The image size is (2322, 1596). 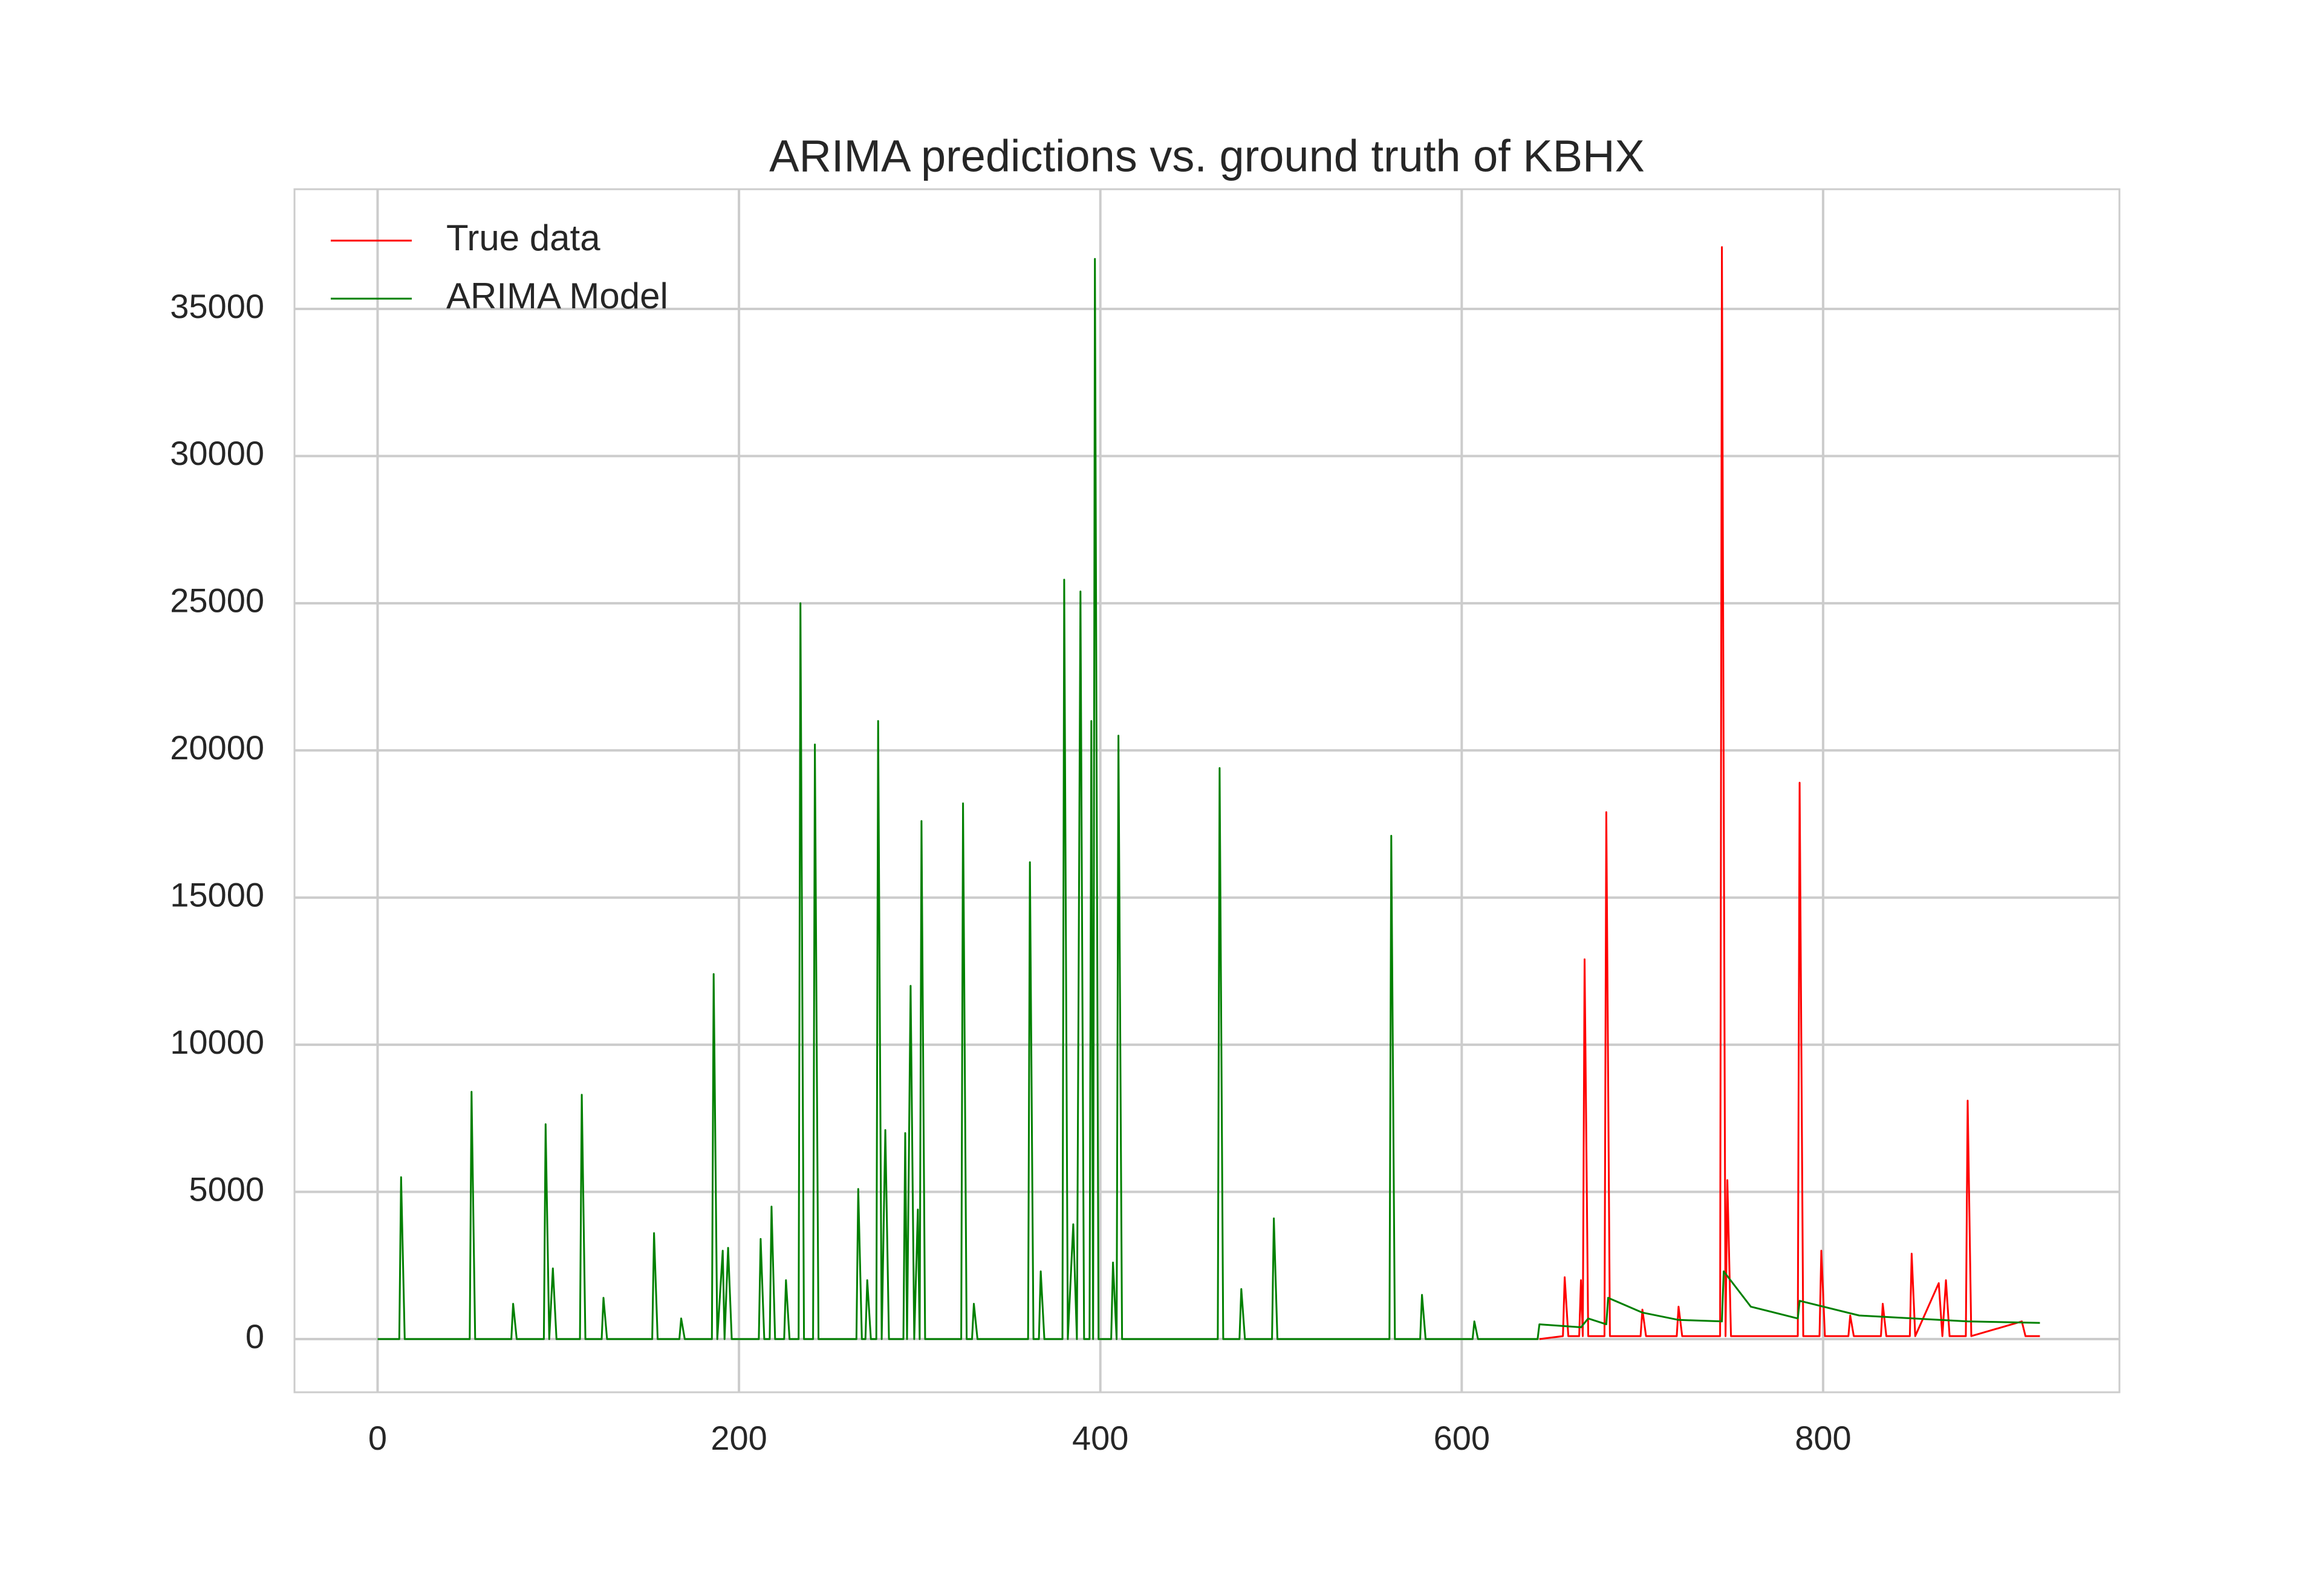 I want to click on data-line, so click(x=1789, y=793).